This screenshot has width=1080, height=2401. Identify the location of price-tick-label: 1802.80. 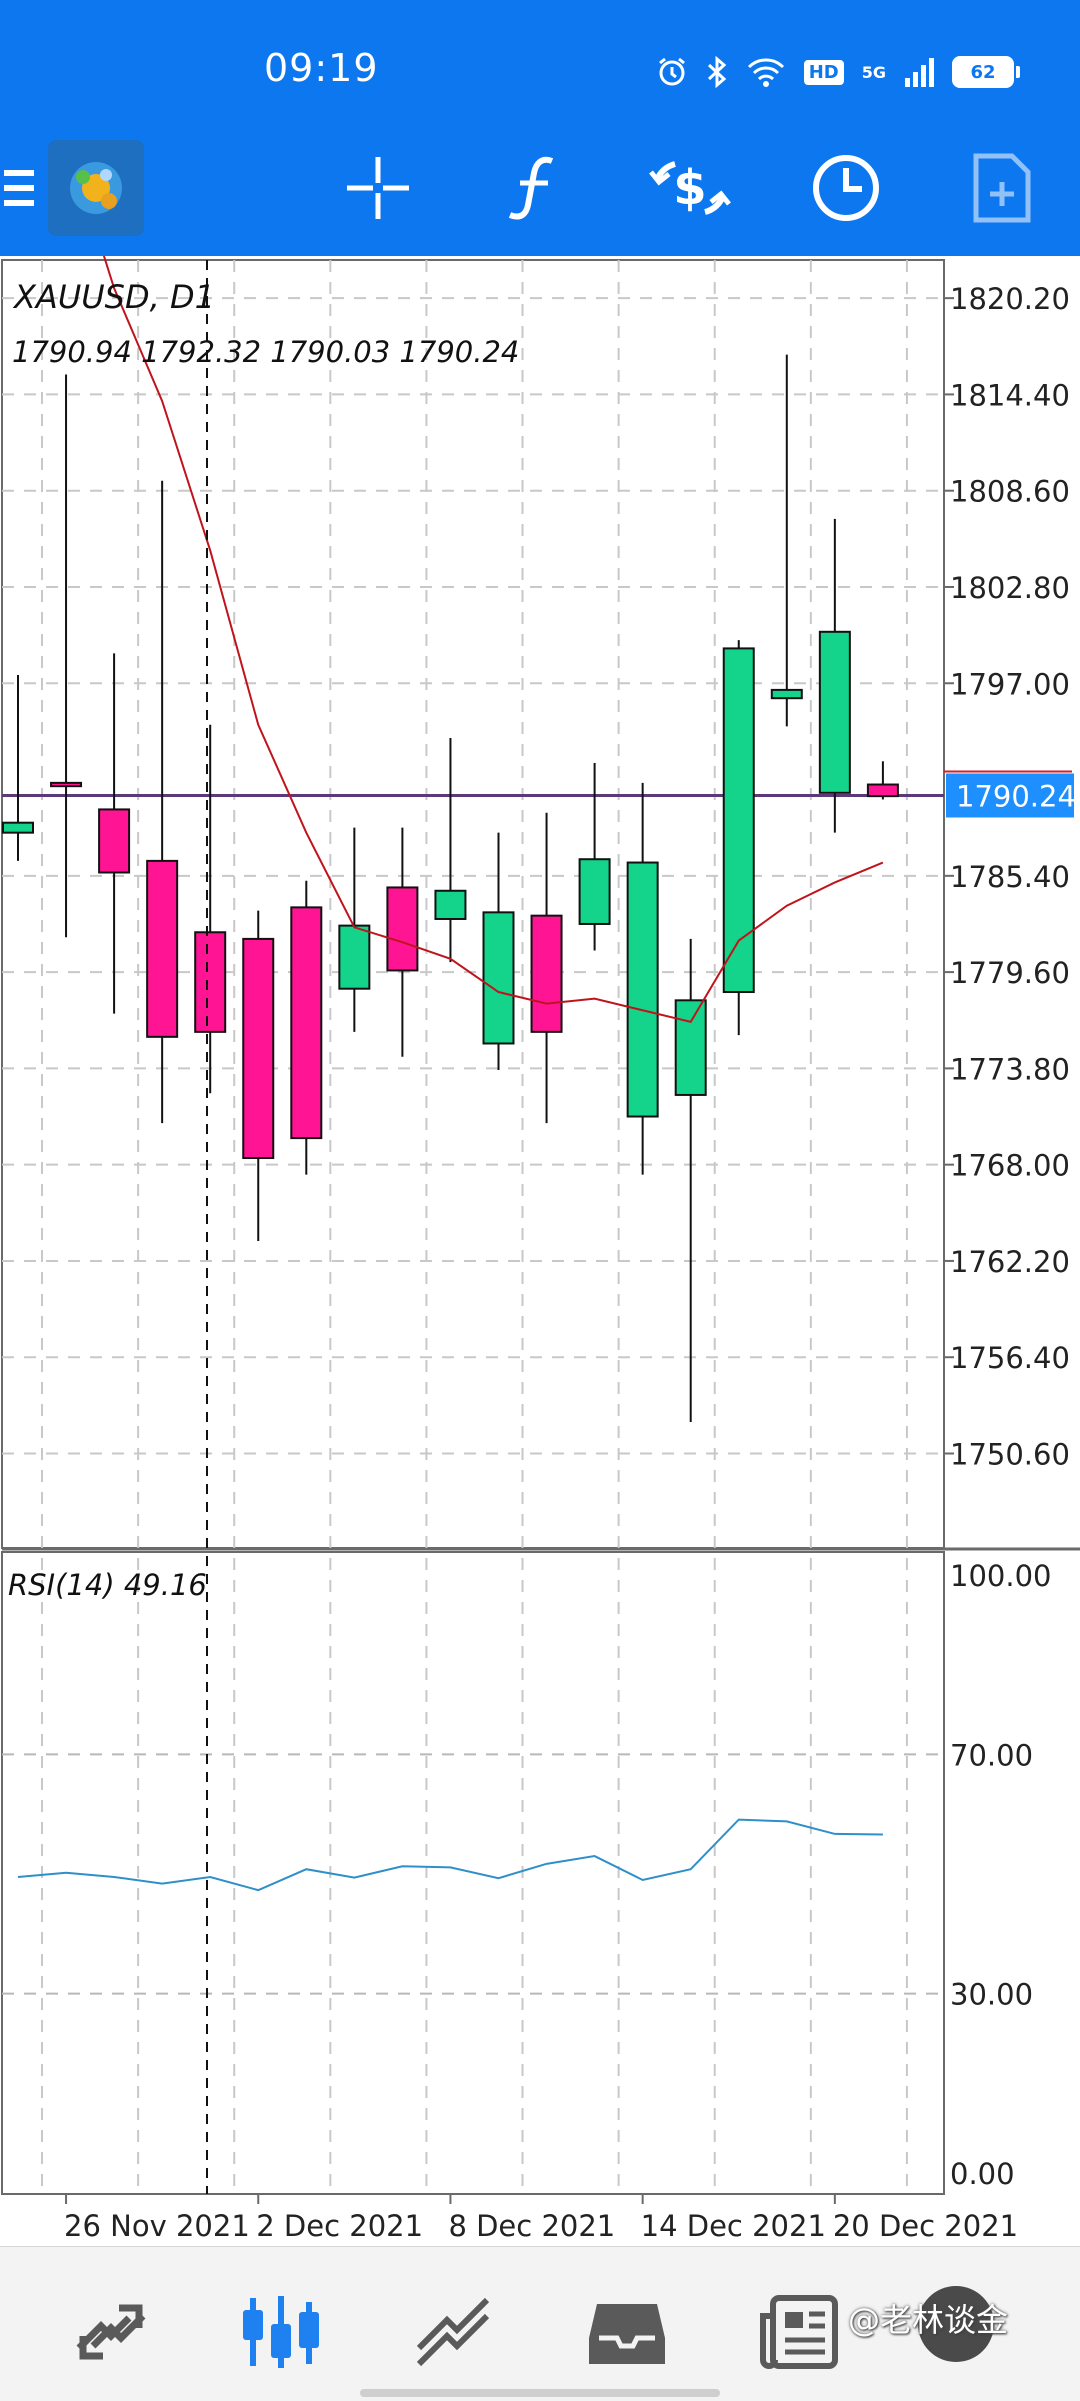
(1010, 588).